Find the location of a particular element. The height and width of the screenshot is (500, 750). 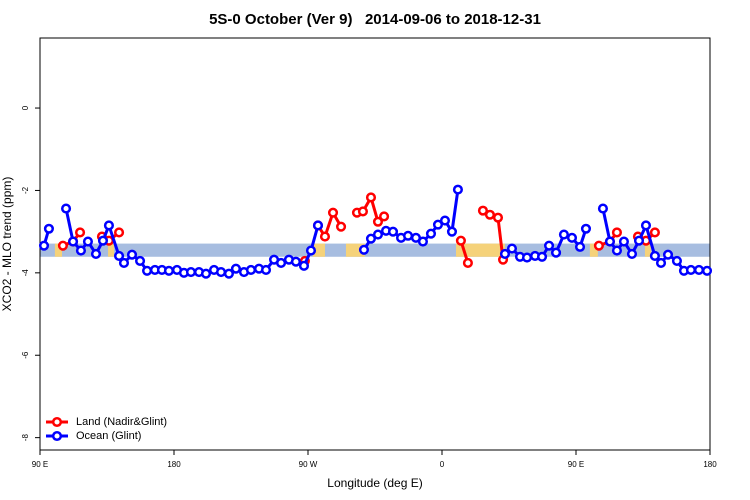

y-tick-label: -2 is located at coordinates (25, 190).